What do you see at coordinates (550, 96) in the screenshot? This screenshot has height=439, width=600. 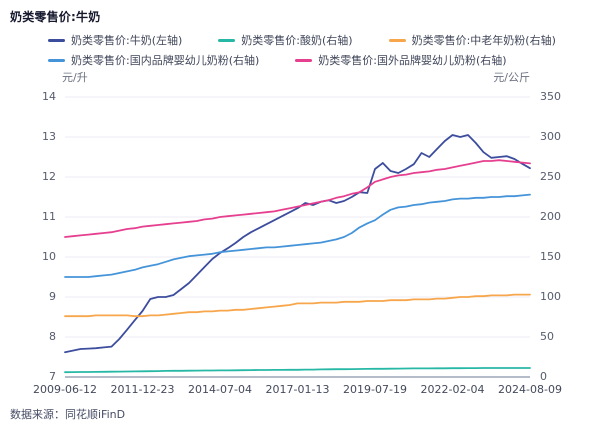 I see `y-right-tick-label: 350` at bounding box center [550, 96].